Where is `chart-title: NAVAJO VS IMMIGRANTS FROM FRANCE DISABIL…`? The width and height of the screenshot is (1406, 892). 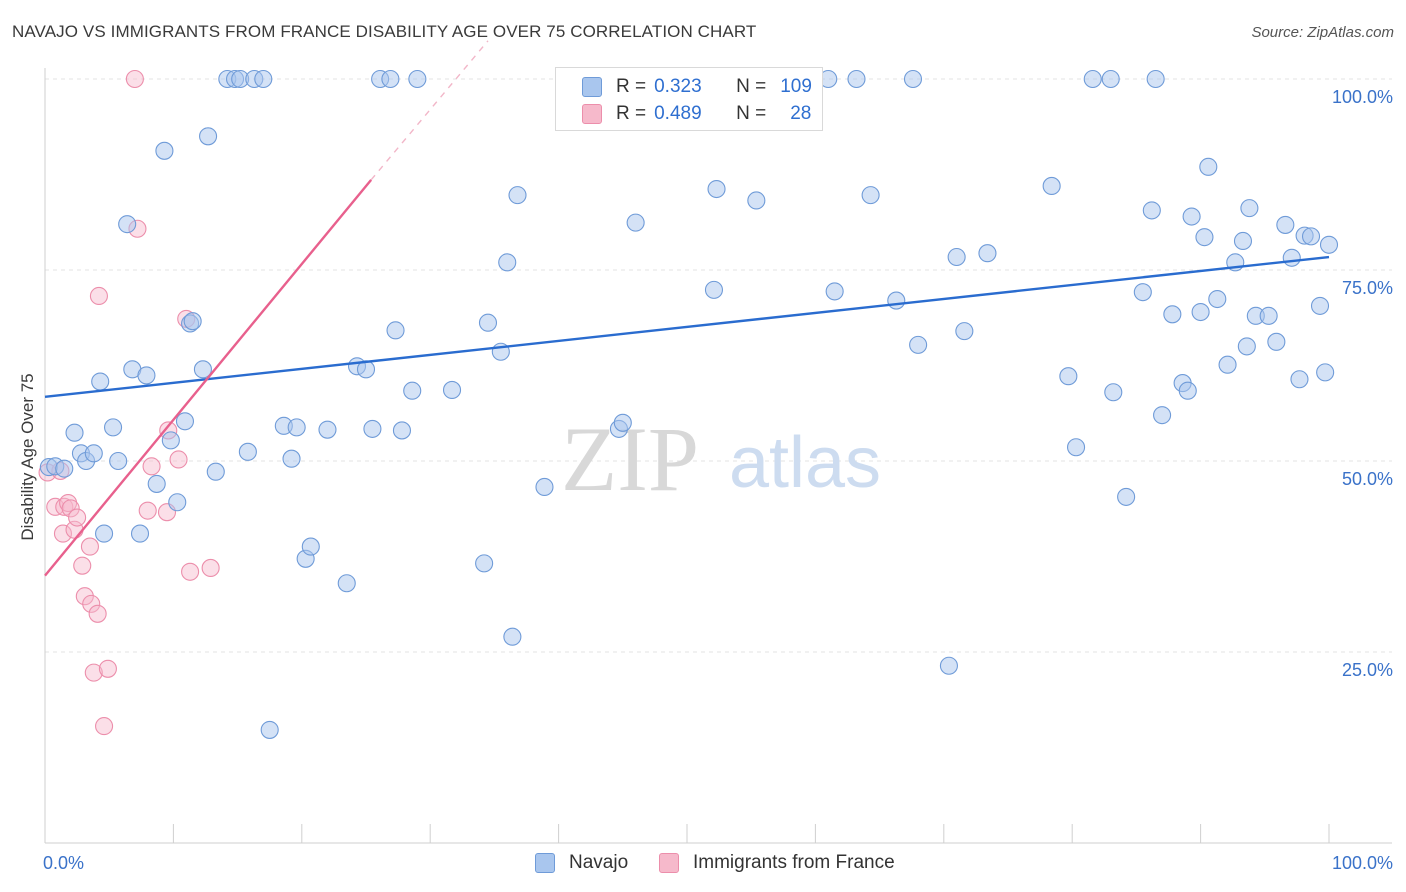 chart-title: NAVAJO VS IMMIGRANTS FROM FRANCE DISABIL… is located at coordinates (384, 31).